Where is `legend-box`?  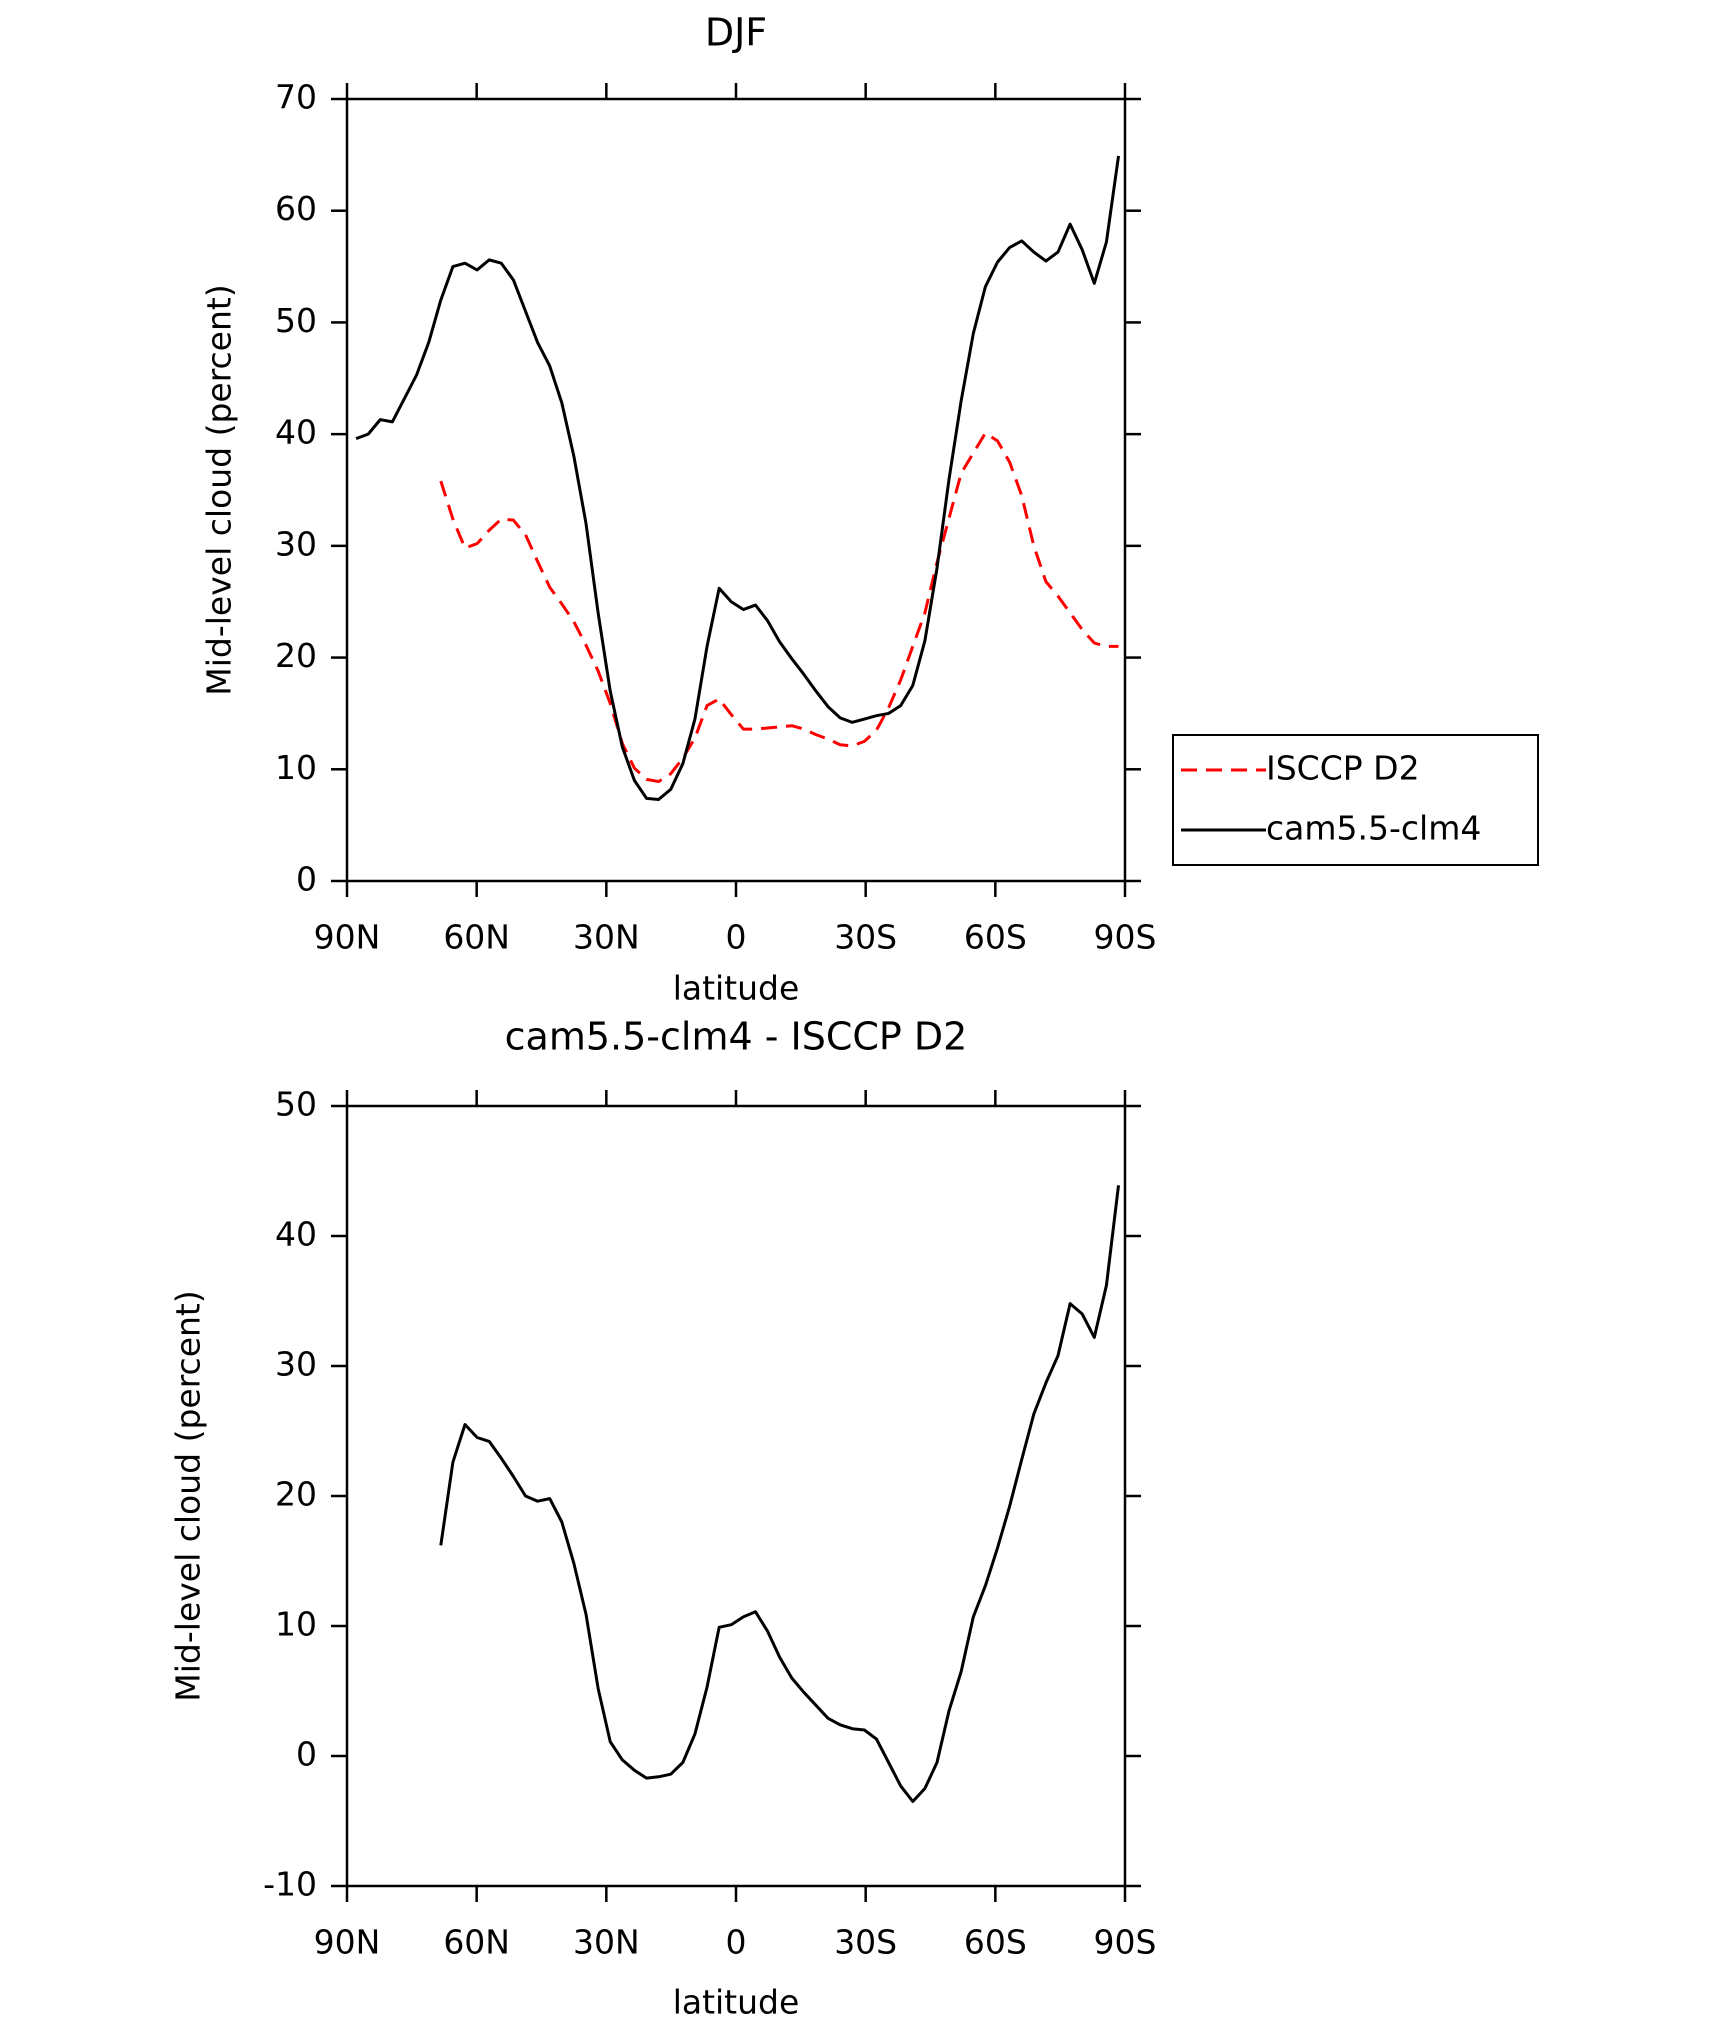
legend-box is located at coordinates (1355, 800).